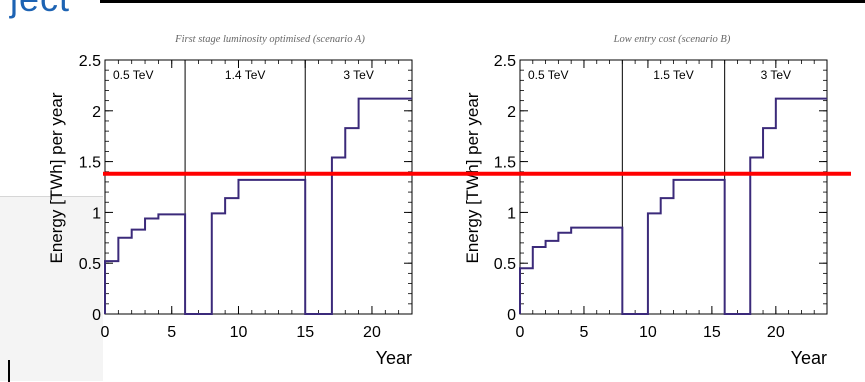 Image resolution: width=865 pixels, height=382 pixels. I want to click on chart-b-xlabel: Year, so click(809, 358).